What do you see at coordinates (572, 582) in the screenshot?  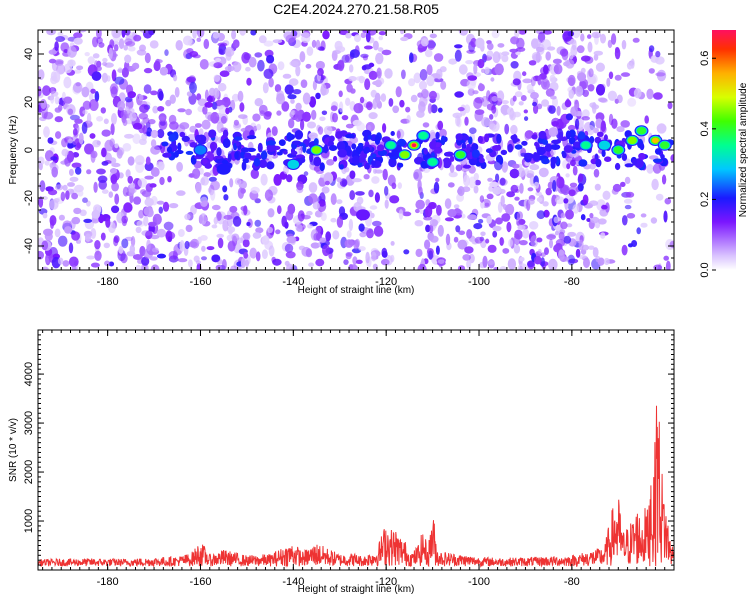 I see `x-tick-label: -80` at bounding box center [572, 582].